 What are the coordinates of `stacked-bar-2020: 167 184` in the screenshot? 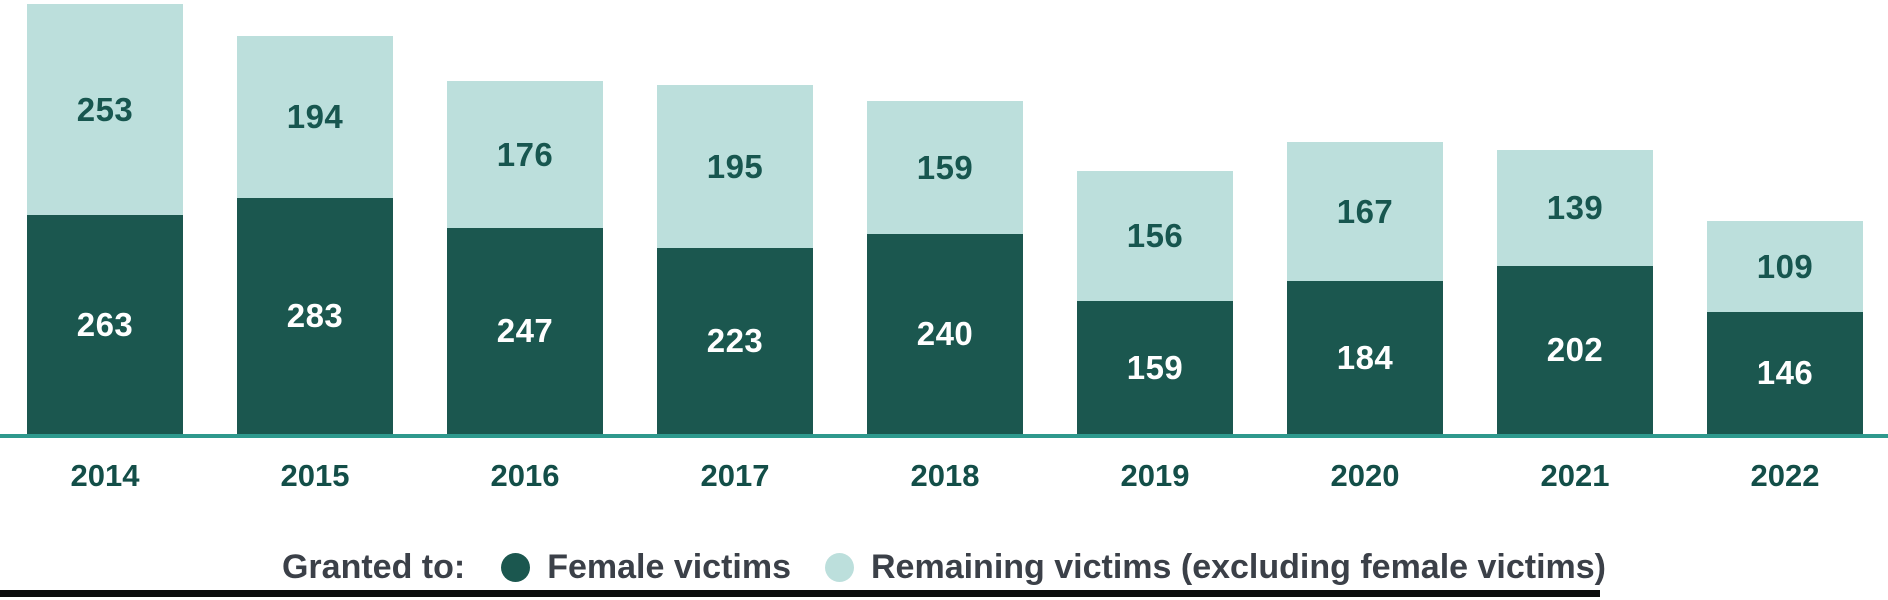 It's located at (1365, 288).